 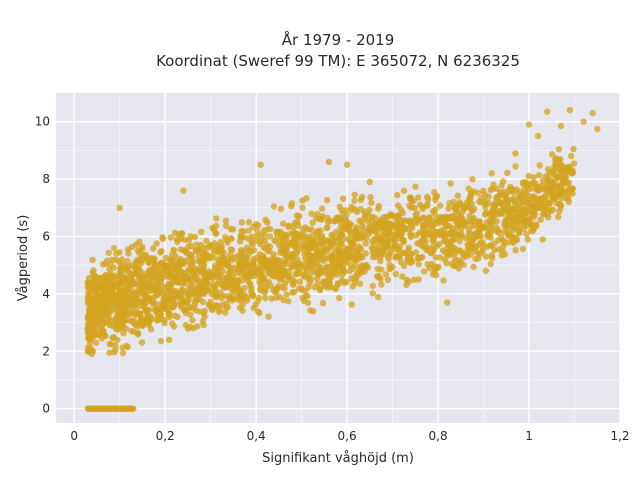 I want to click on y-tick-label: 10, so click(x=42, y=122).